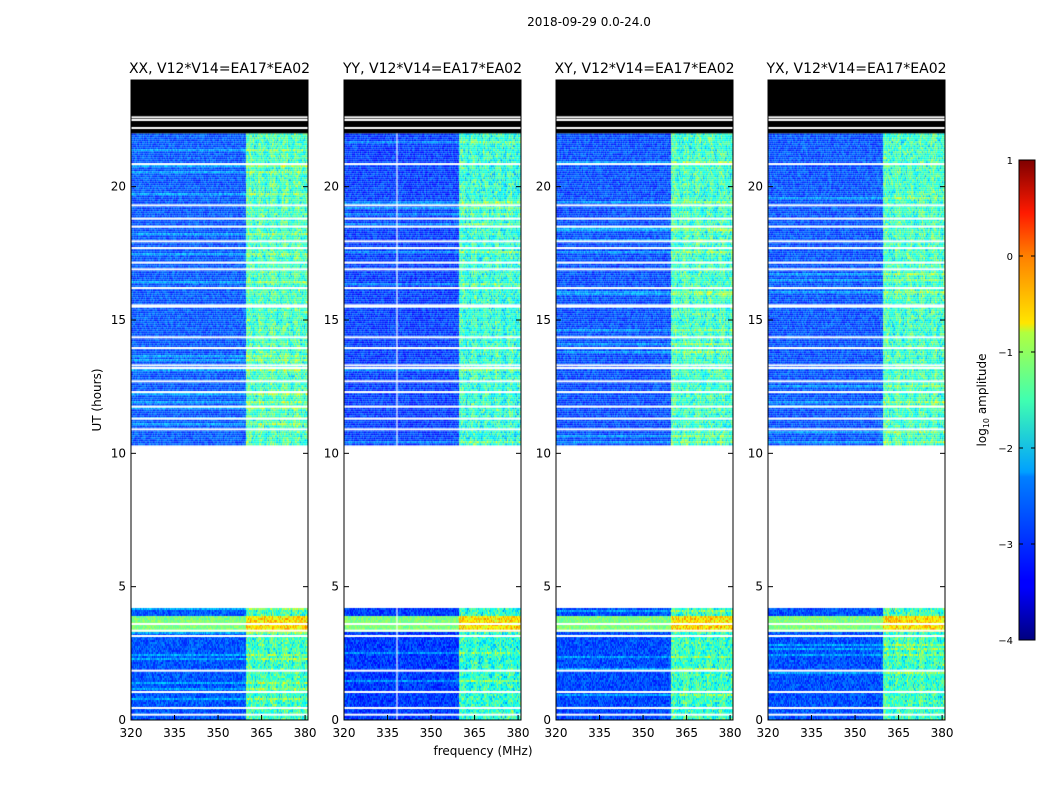 This screenshot has height=800, width=1050. Describe the element at coordinates (97, 399) in the screenshot. I see `y-axis-label: UT (hours)` at that location.